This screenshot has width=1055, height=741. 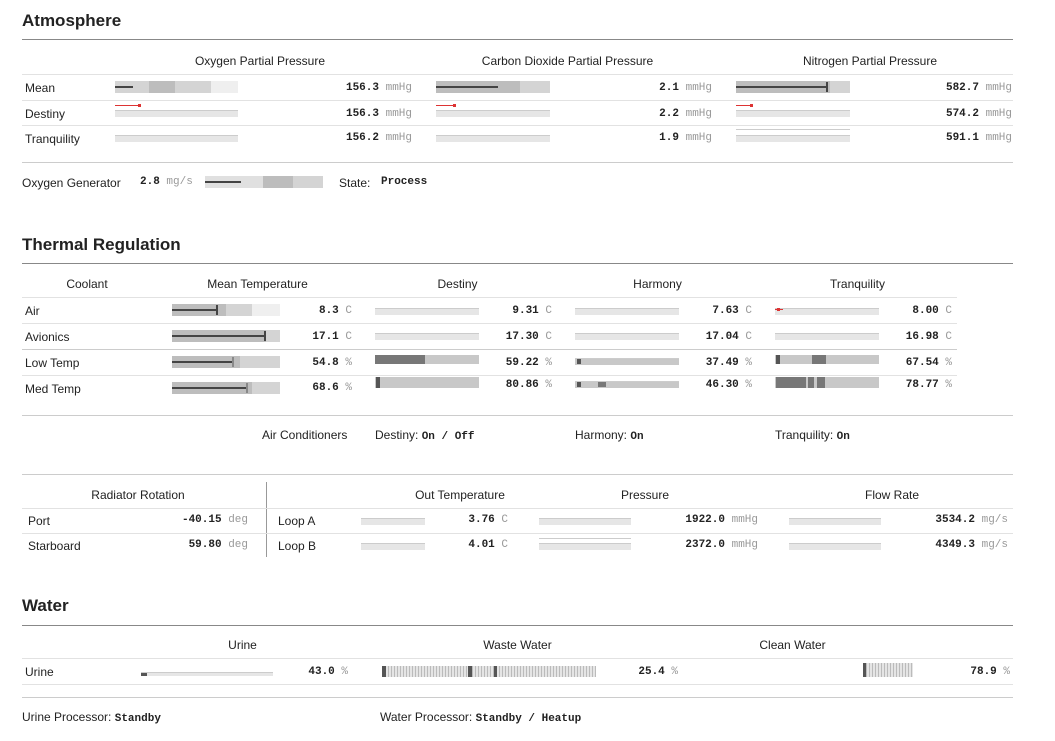 I want to click on nitrogen-destiny-bar, so click(x=793, y=113).